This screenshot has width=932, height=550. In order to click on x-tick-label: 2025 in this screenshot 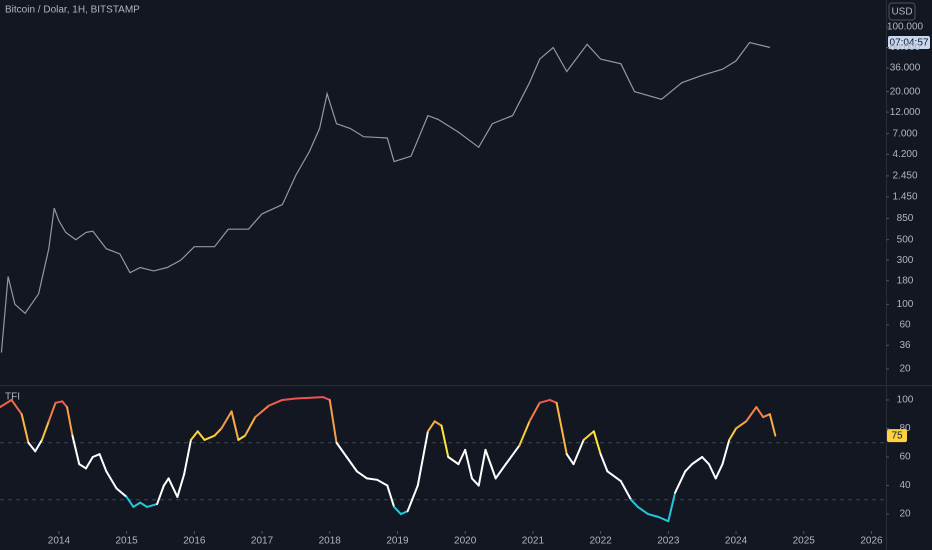, I will do `click(804, 541)`.